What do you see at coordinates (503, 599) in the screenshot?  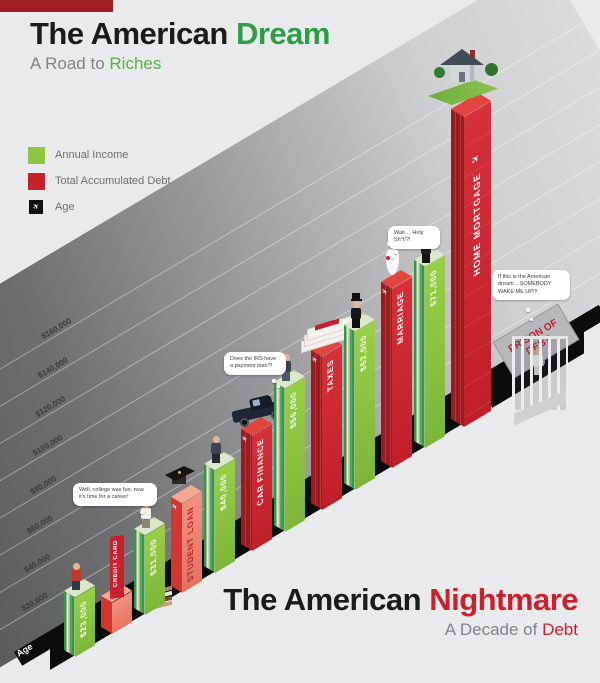 I see `title-accent: Nightmare` at bounding box center [503, 599].